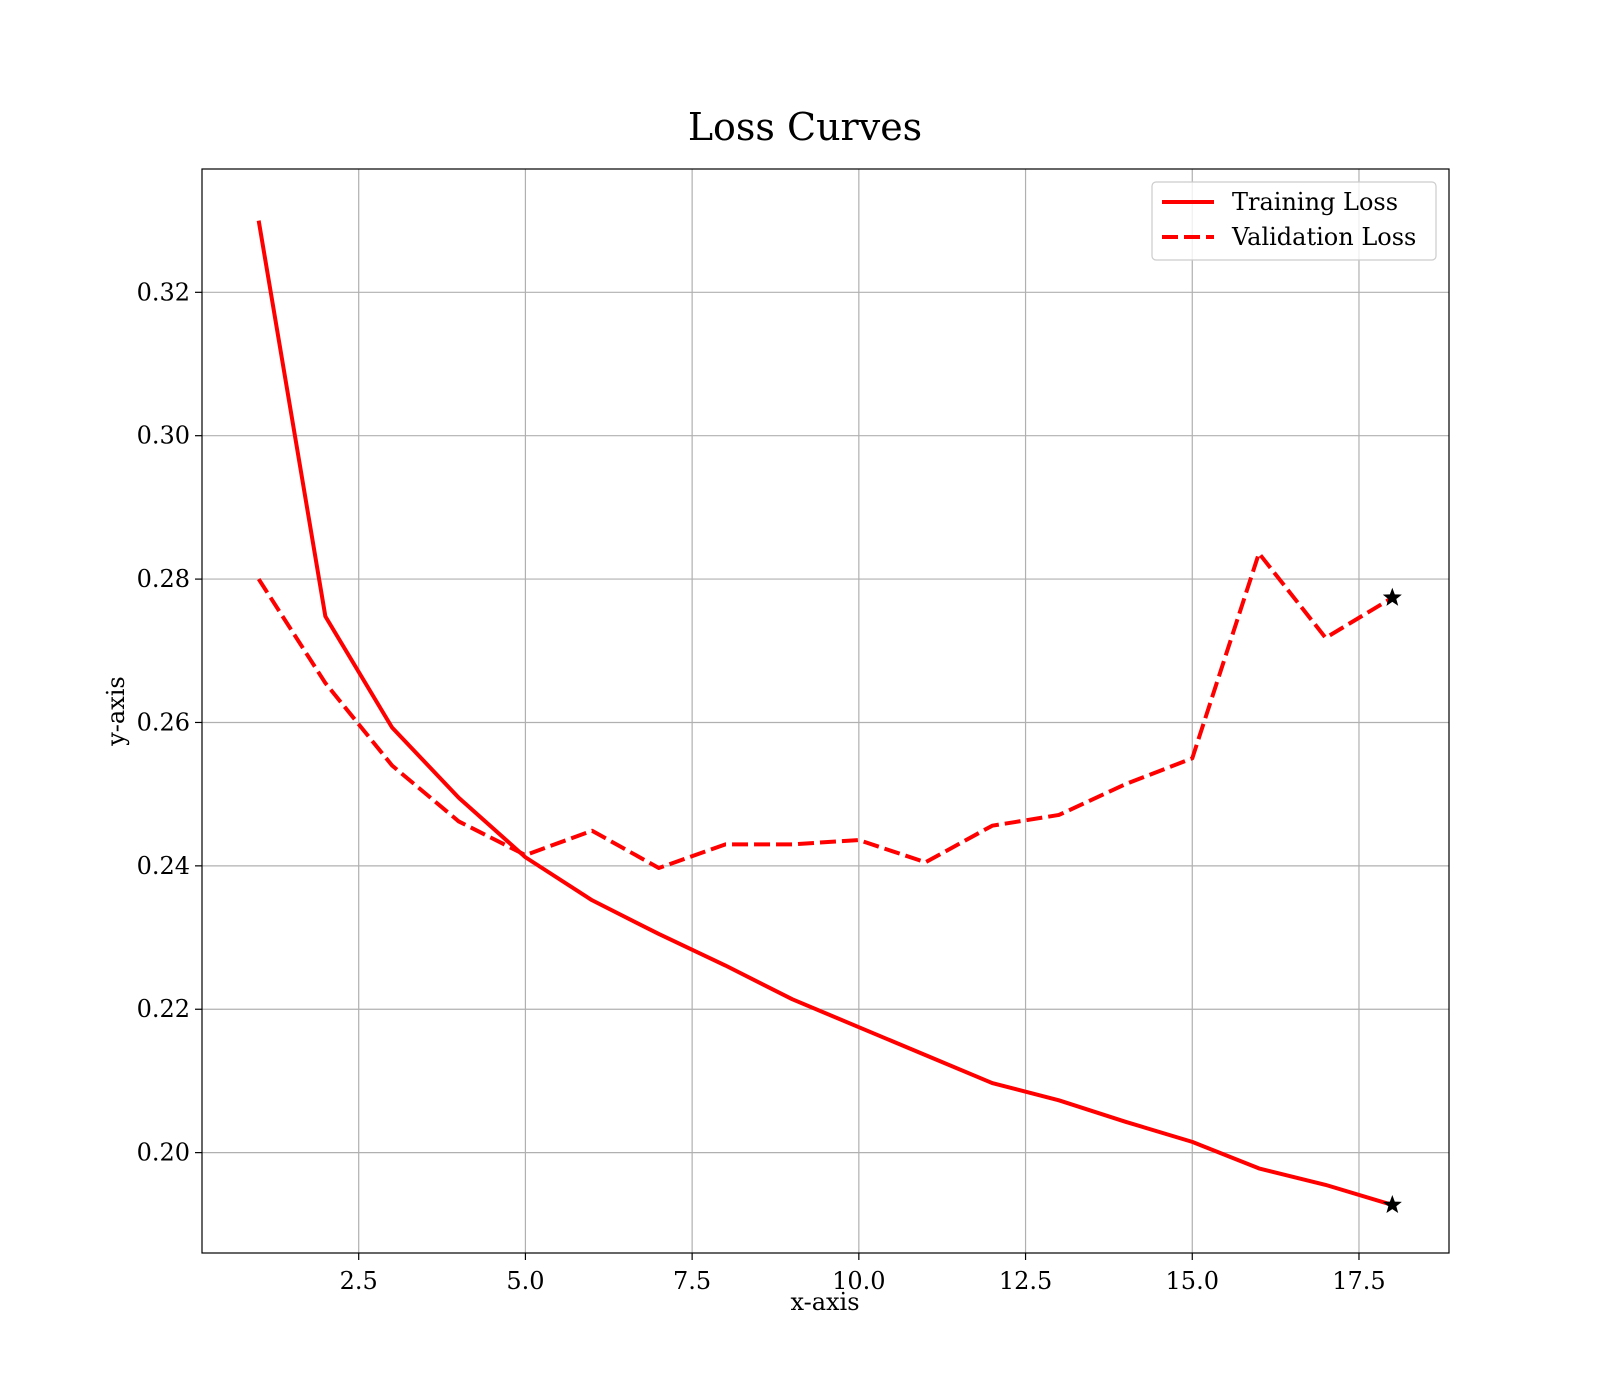  Describe the element at coordinates (525, 1281) in the screenshot. I see `x-tick-label: 5.0` at that location.